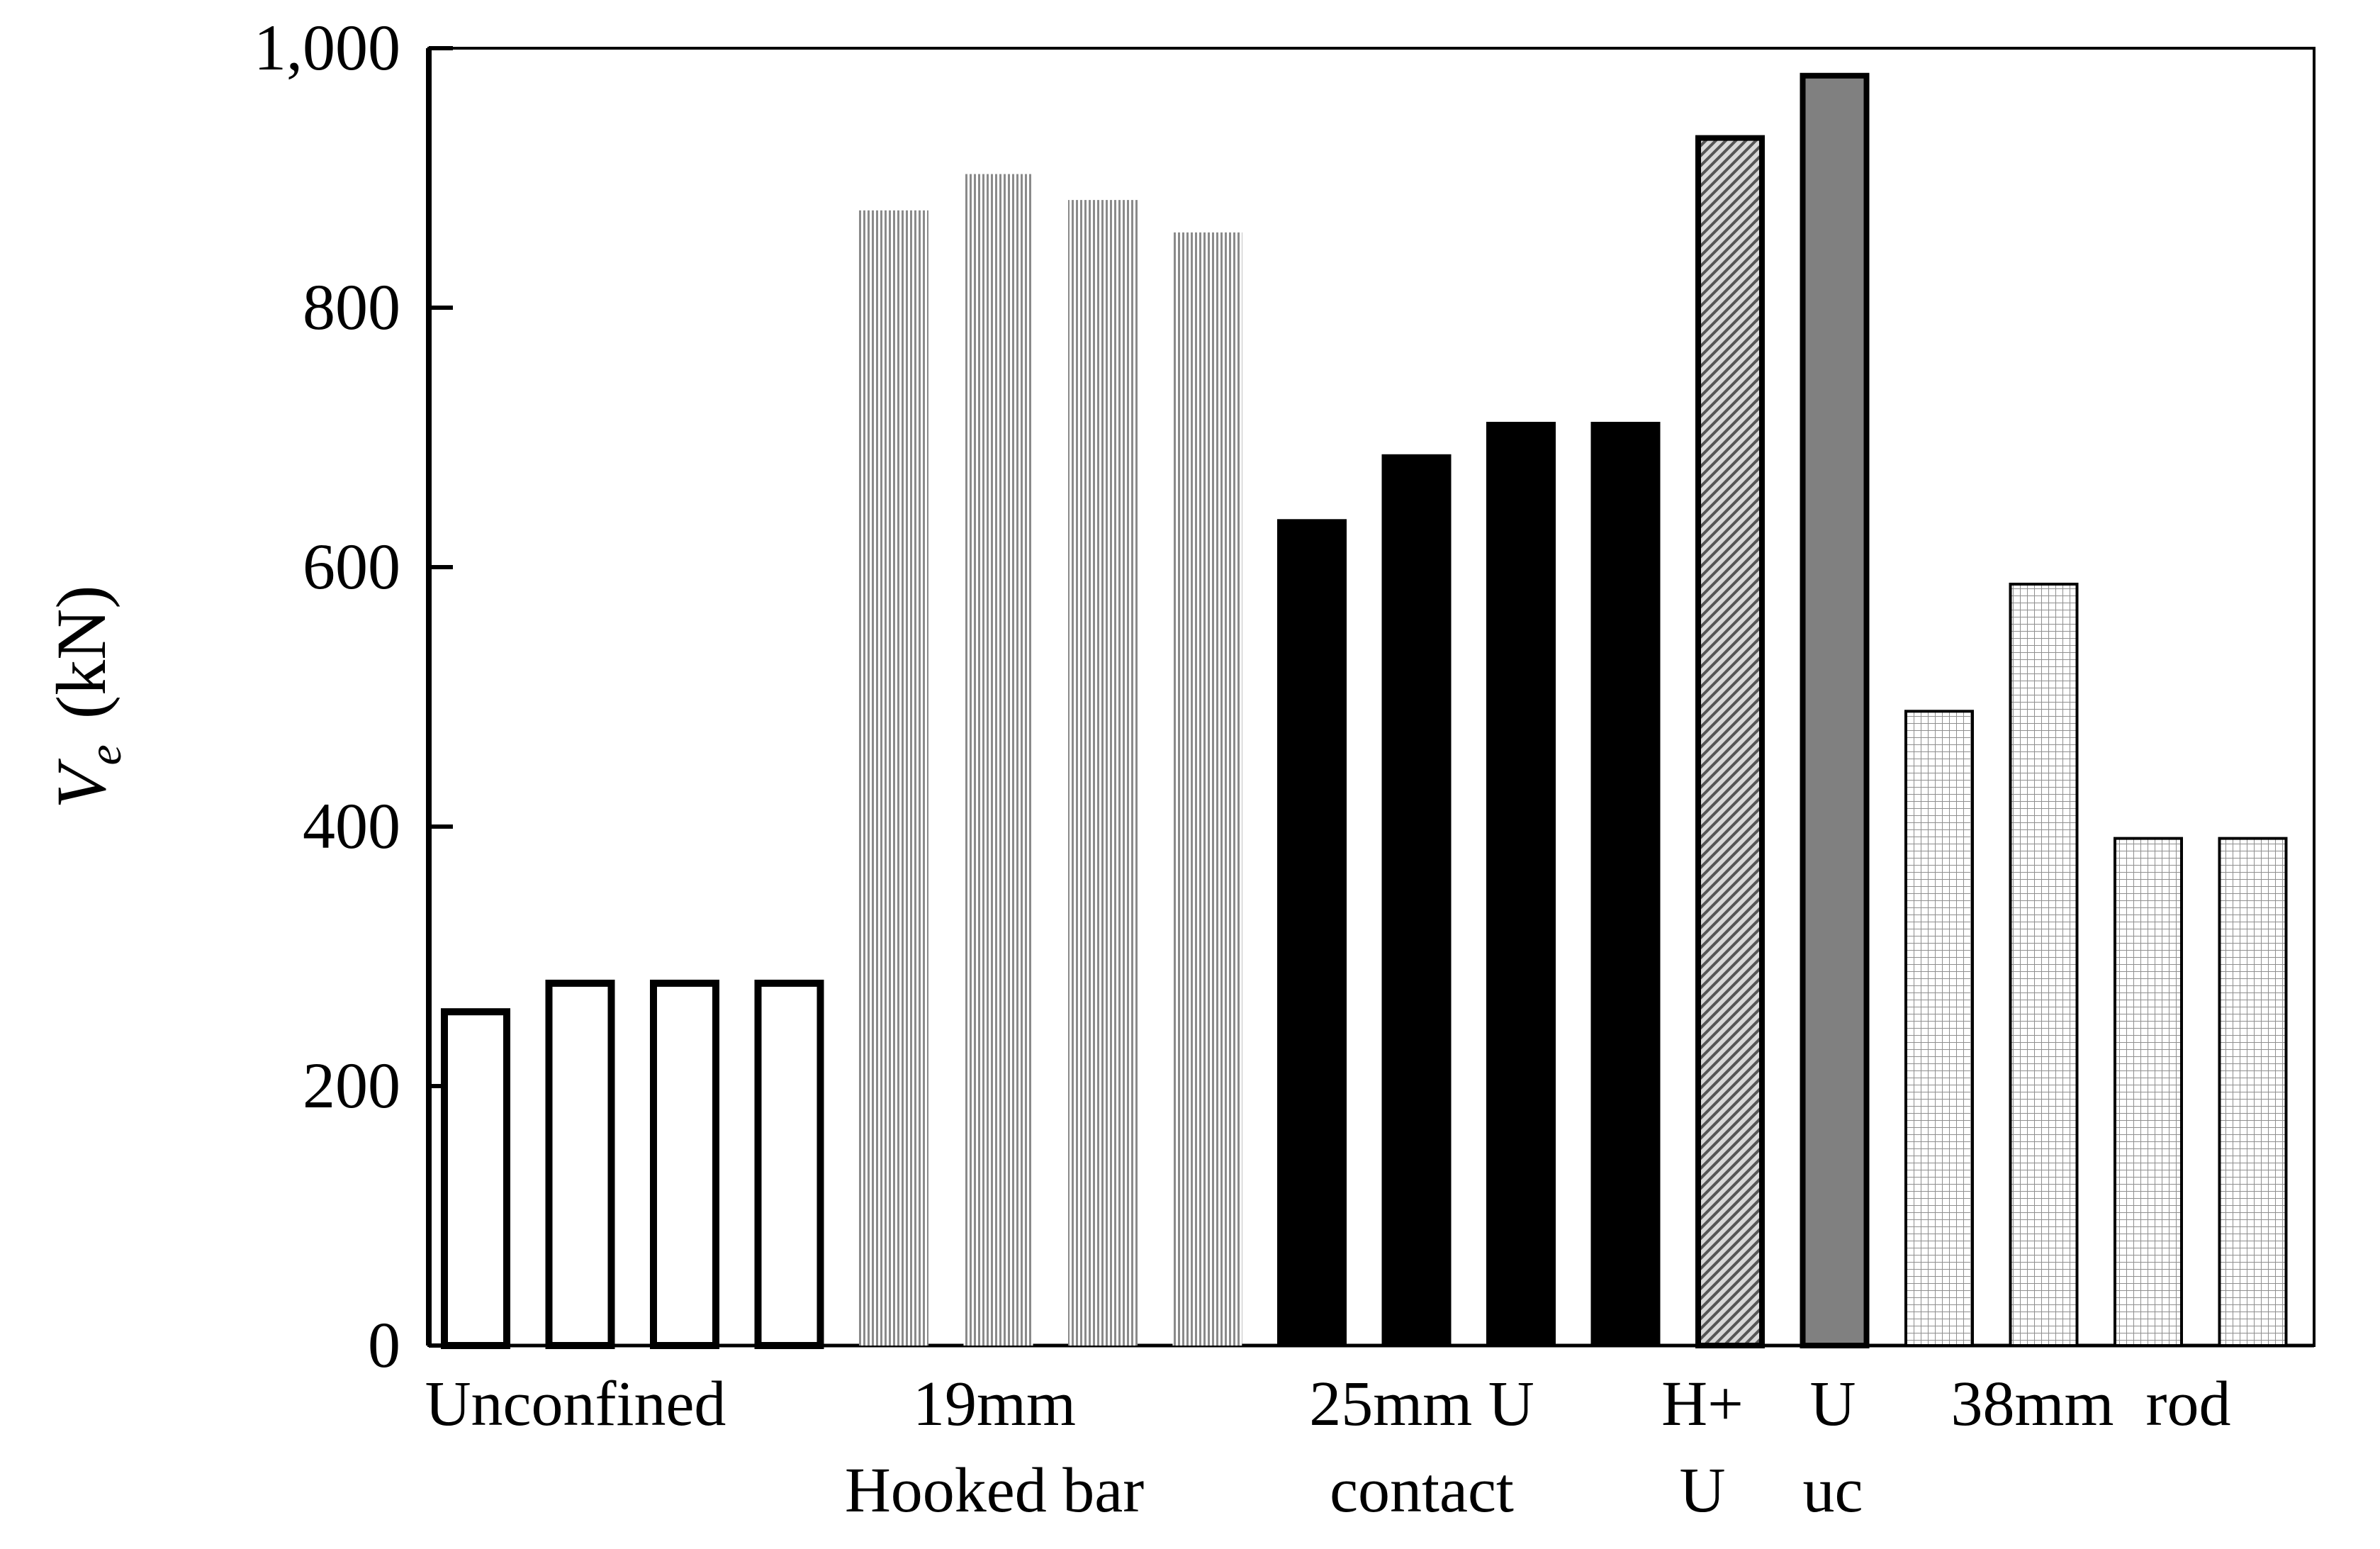 This screenshot has width=2380, height=1549. I want to click on y-tick-label: 800, so click(352, 307).